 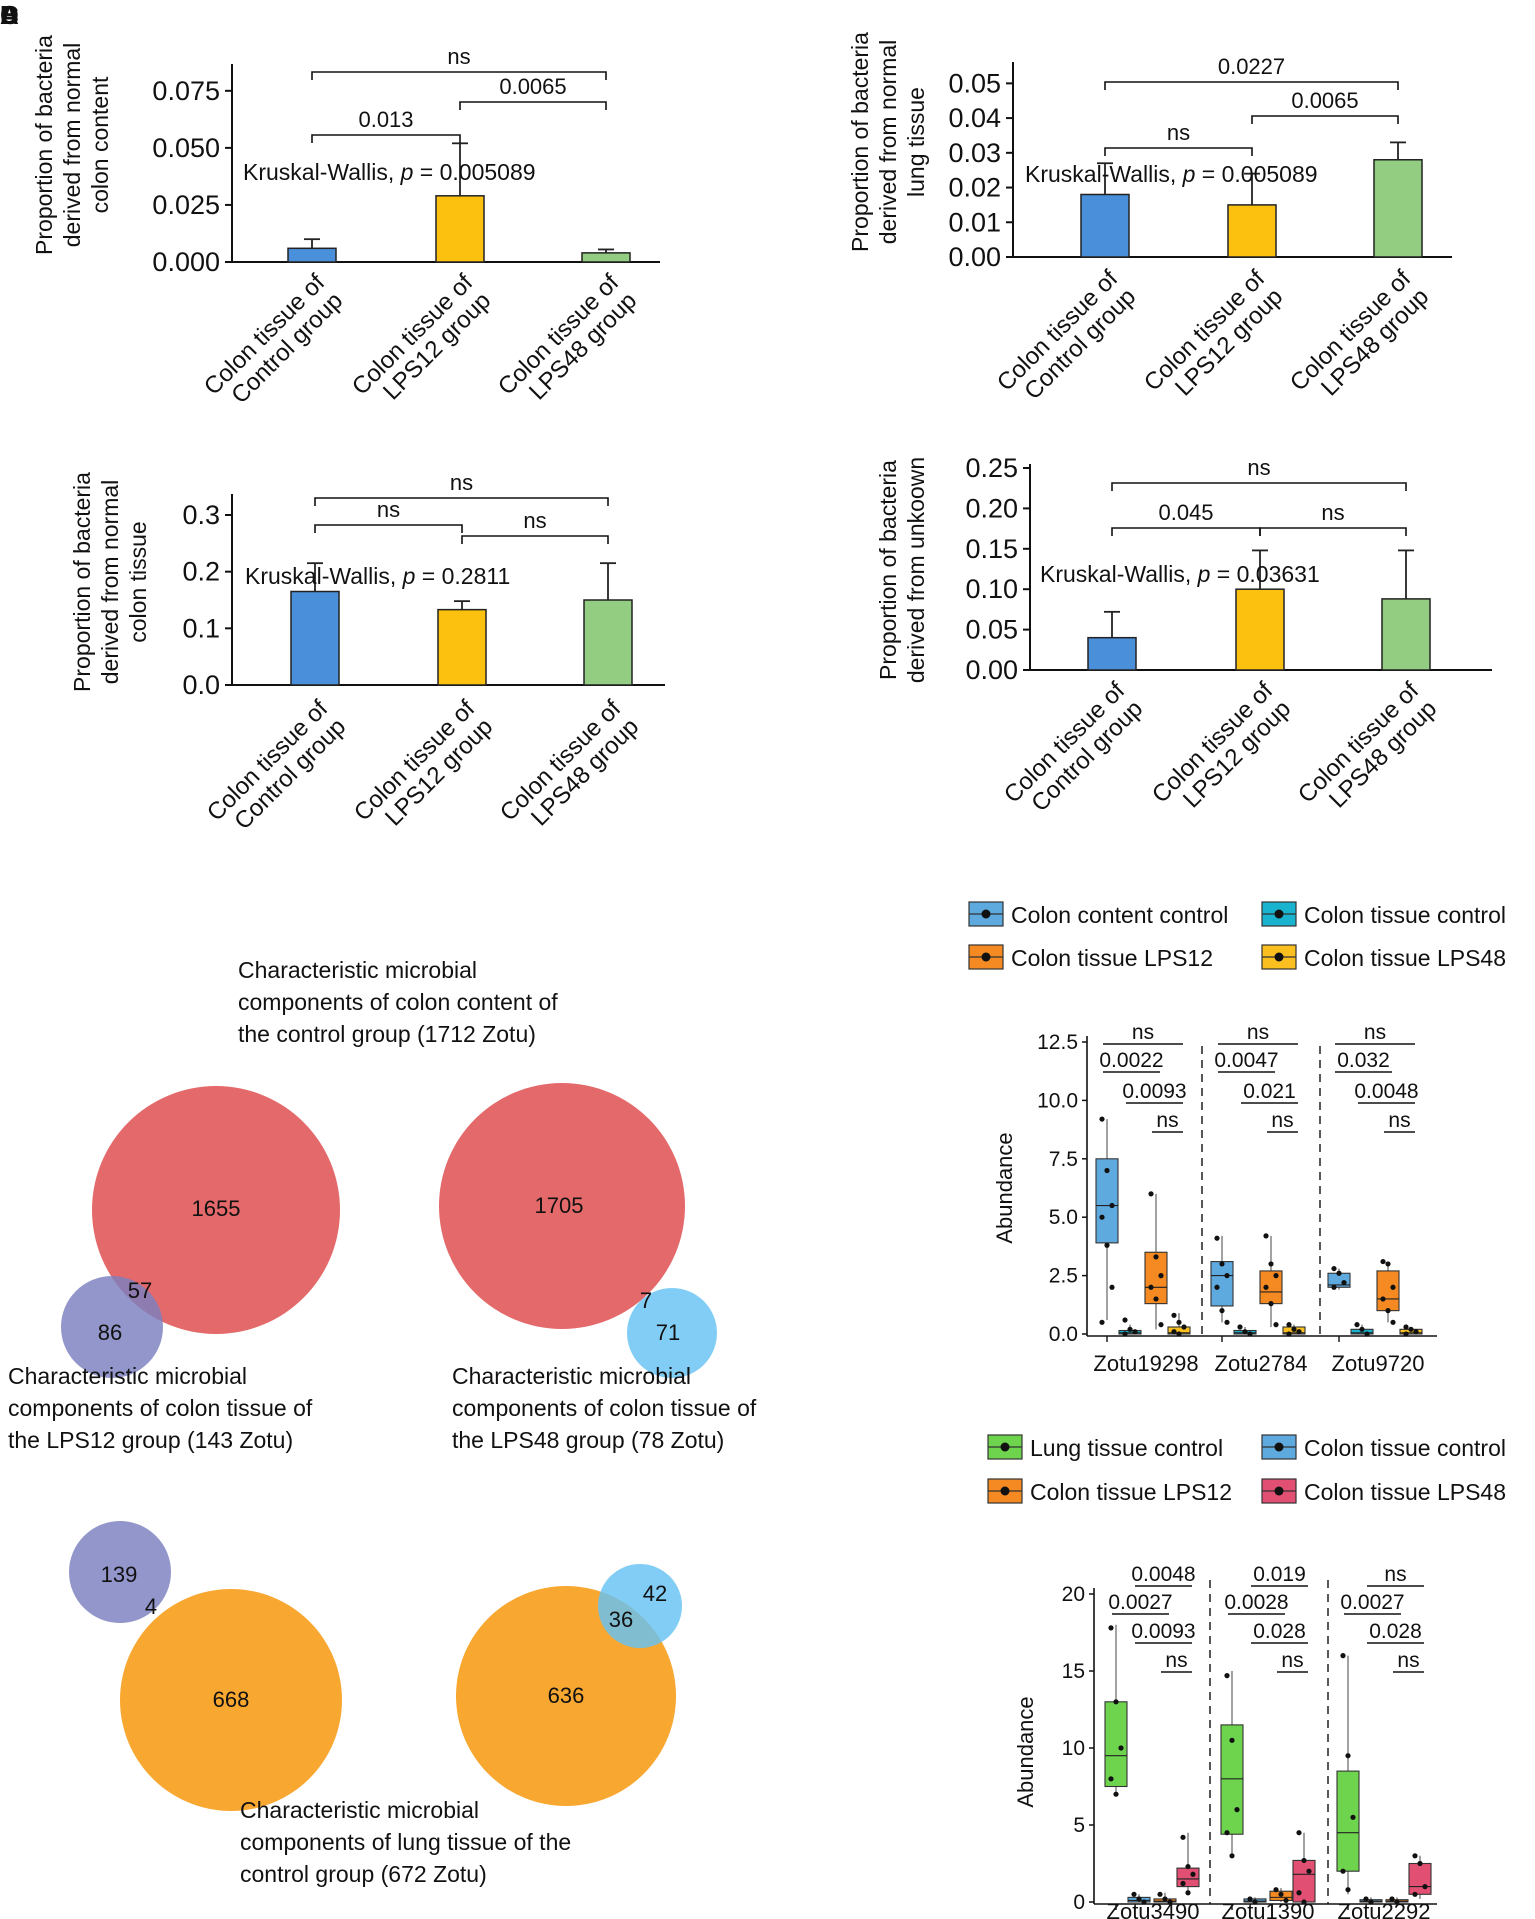 What do you see at coordinates (991, 670) in the screenshot?
I see `y-tick-label: 0.00` at bounding box center [991, 670].